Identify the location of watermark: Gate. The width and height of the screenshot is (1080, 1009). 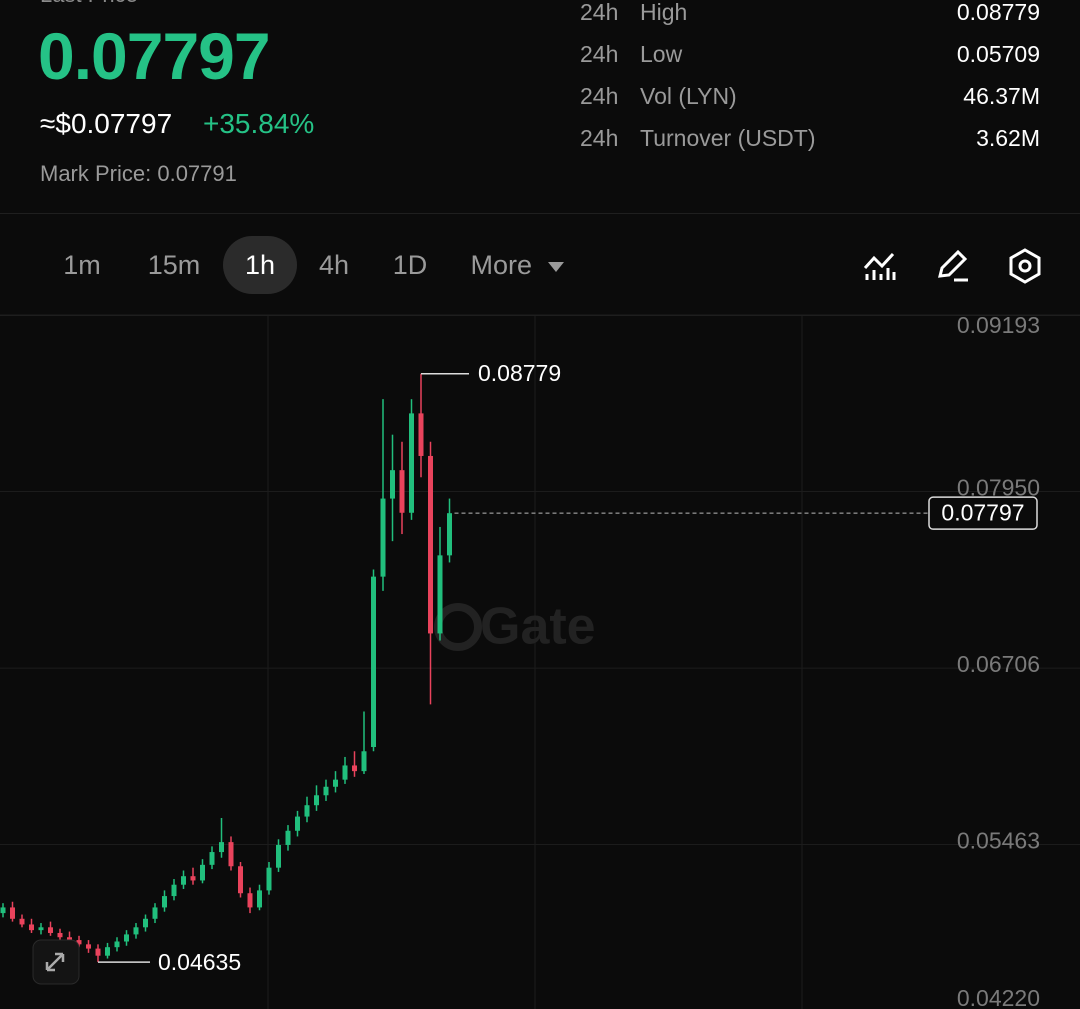
(515, 627).